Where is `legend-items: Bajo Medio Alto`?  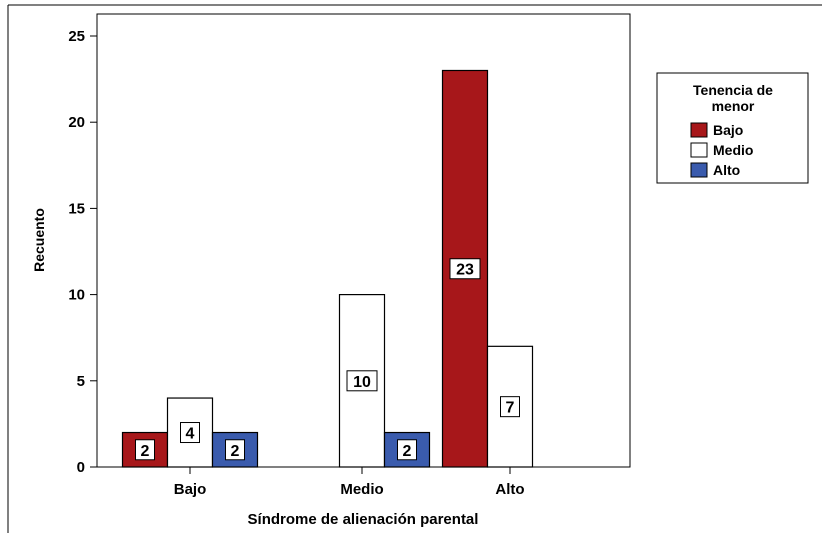
legend-items: Bajo Medio Alto is located at coordinates (721, 150).